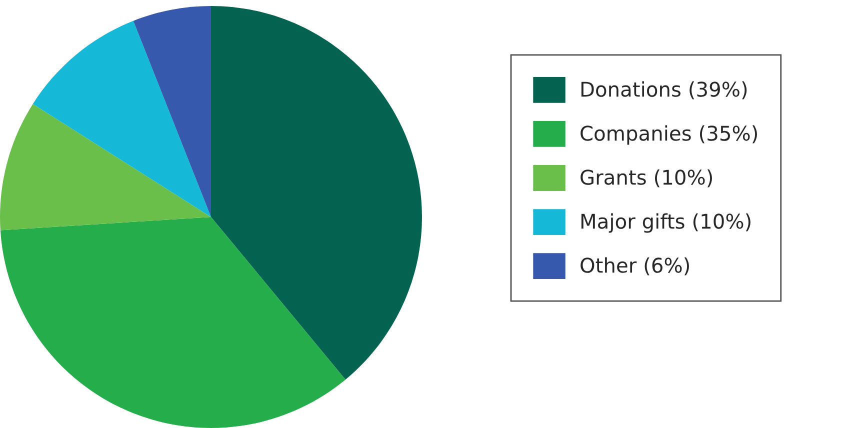  What do you see at coordinates (646, 178) in the screenshot?
I see `legend-label: Grants (10%)` at bounding box center [646, 178].